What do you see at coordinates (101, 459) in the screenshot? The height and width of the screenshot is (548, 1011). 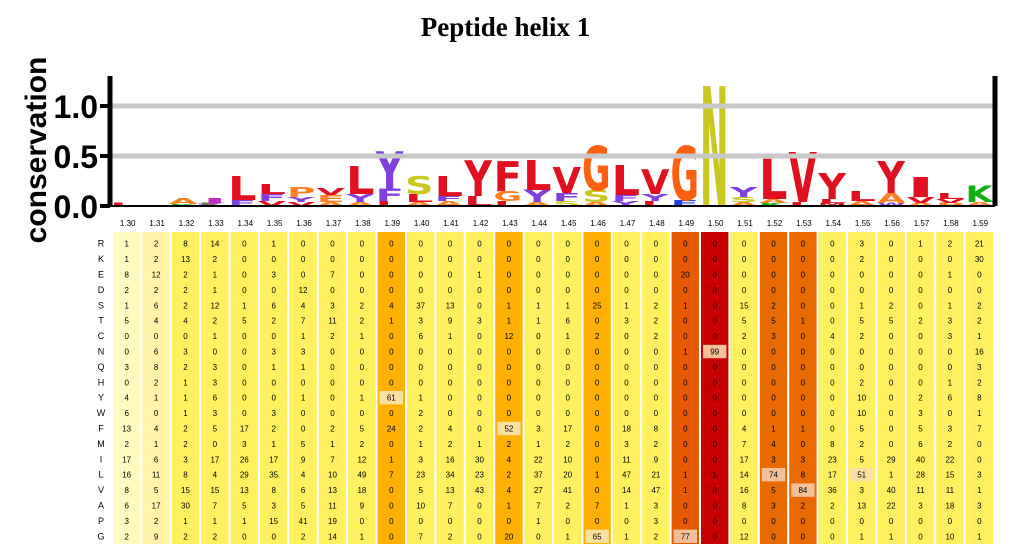 I see `row-label: I` at bounding box center [101, 459].